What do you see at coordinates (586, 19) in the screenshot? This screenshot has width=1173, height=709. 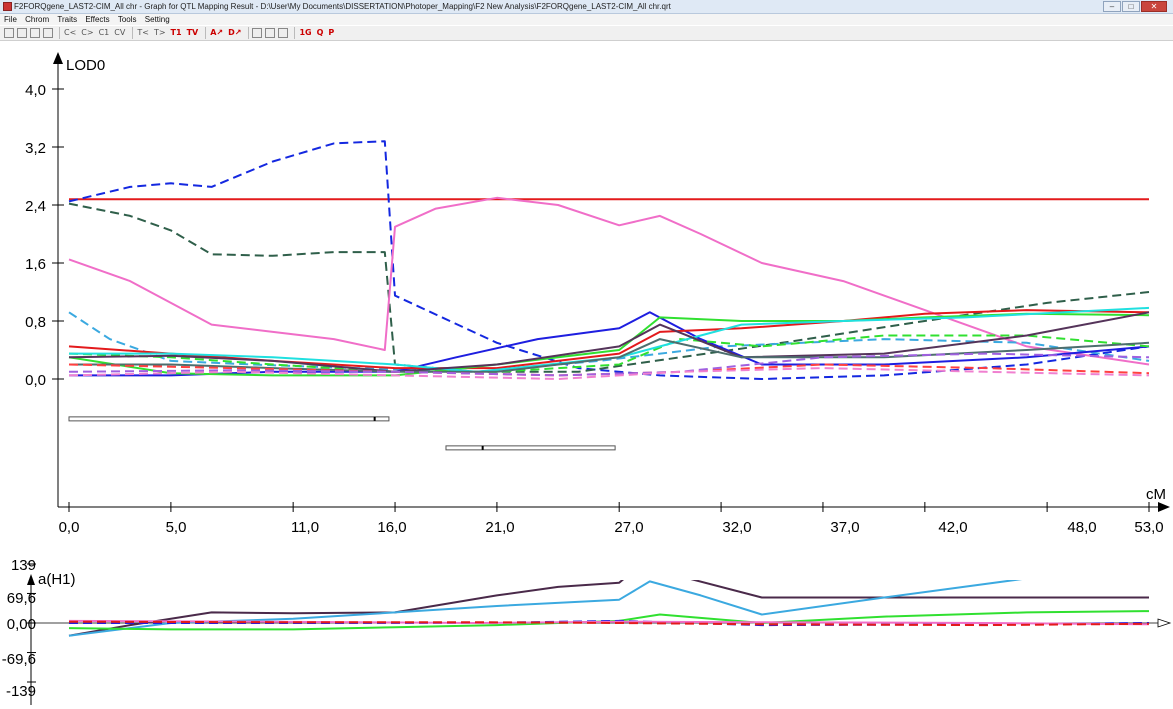 I see `menu-bar: File Chrom Traits Effects Tools Setting` at bounding box center [586, 19].